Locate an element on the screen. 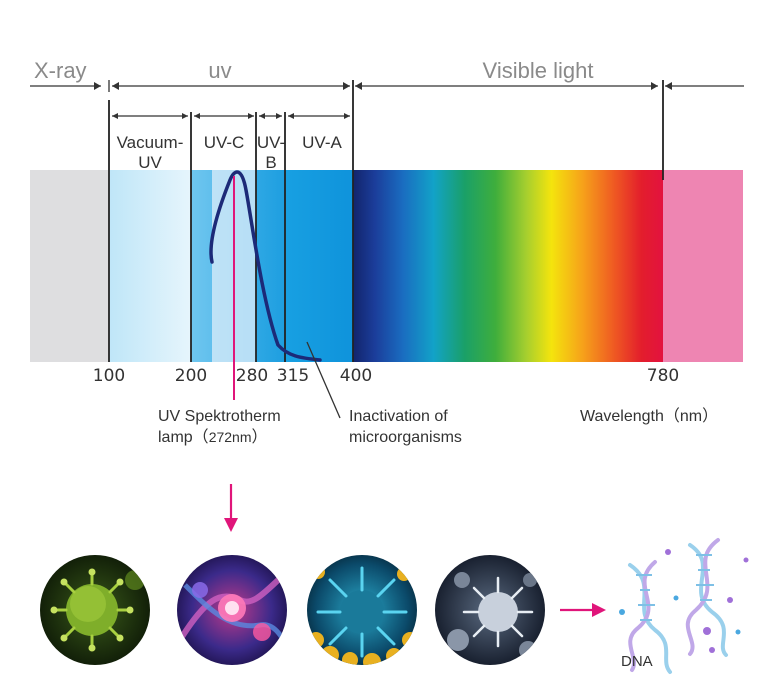 The height and width of the screenshot is (692, 774). down-arrow-icon is located at coordinates (231, 525).